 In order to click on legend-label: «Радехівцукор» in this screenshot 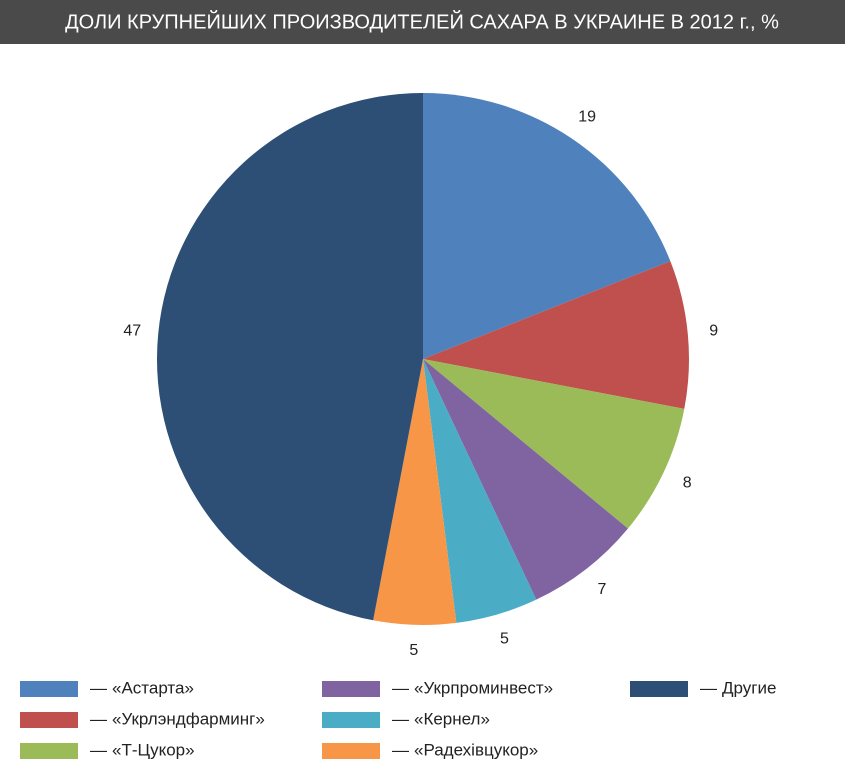, I will do `click(476, 749)`.